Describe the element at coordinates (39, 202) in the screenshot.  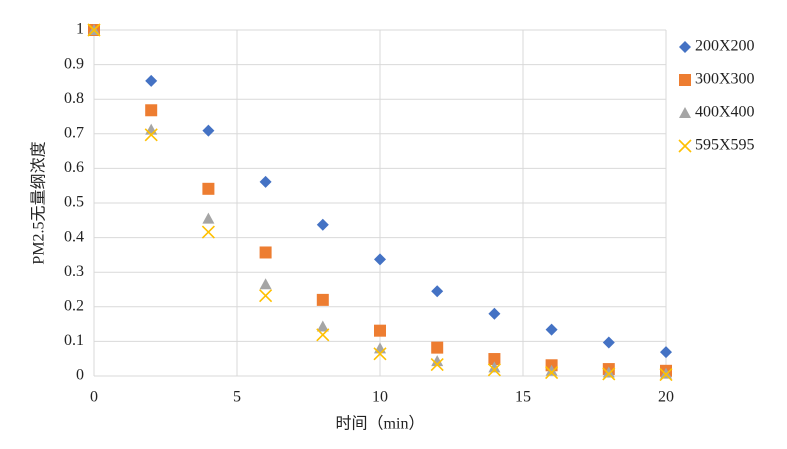
I see `y-axis-label: PM2.5无量纲浓度` at that location.